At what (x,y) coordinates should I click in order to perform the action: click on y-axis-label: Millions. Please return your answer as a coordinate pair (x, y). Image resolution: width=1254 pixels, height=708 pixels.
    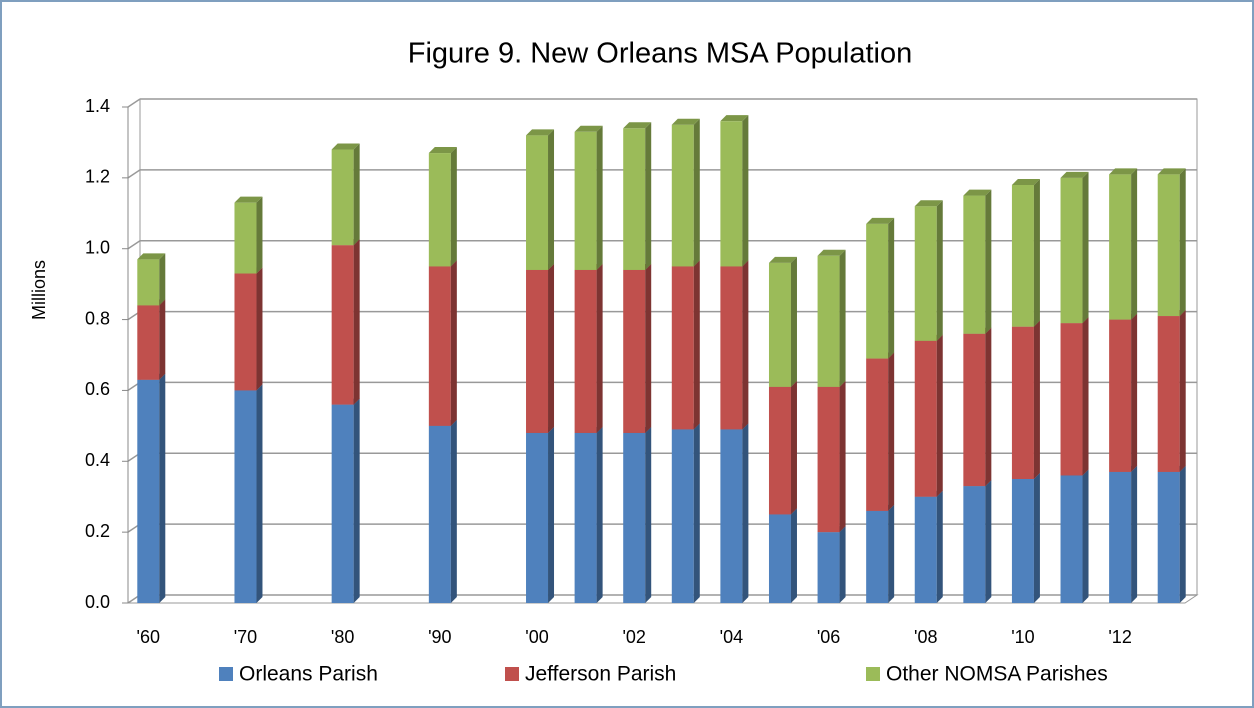
    Looking at the image, I should click on (39, 290).